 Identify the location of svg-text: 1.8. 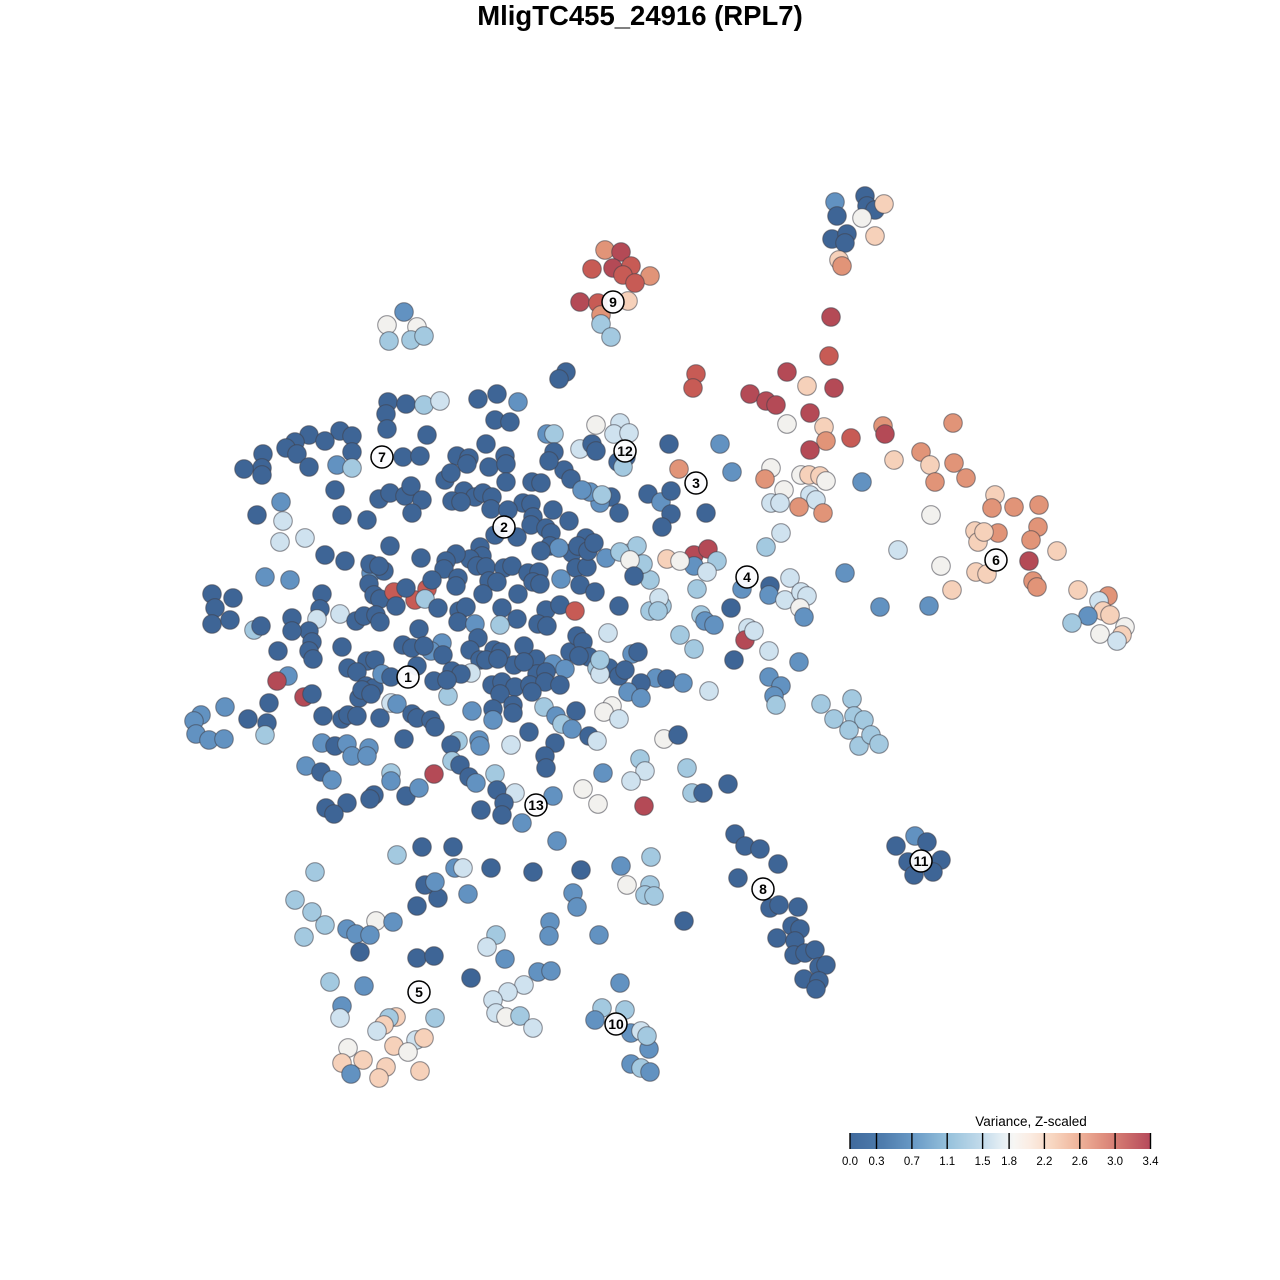
(1009, 1162).